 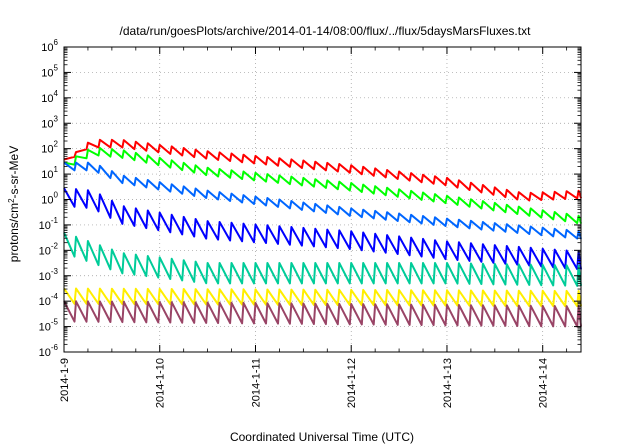 I want to click on y-tick-label: 10⁻⁵, so click(x=49, y=326).